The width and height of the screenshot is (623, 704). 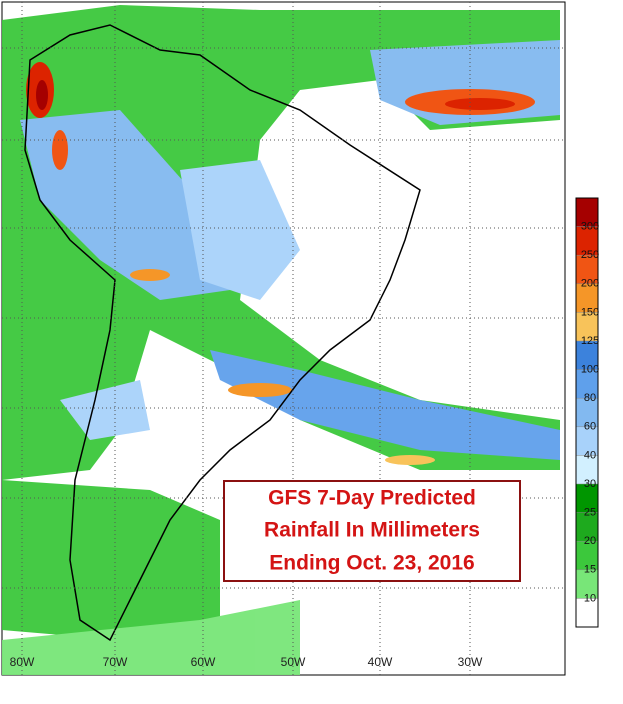 I want to click on longitude-labels: 80W 70W 60W 50W 40W 30W, so click(x=246, y=662).